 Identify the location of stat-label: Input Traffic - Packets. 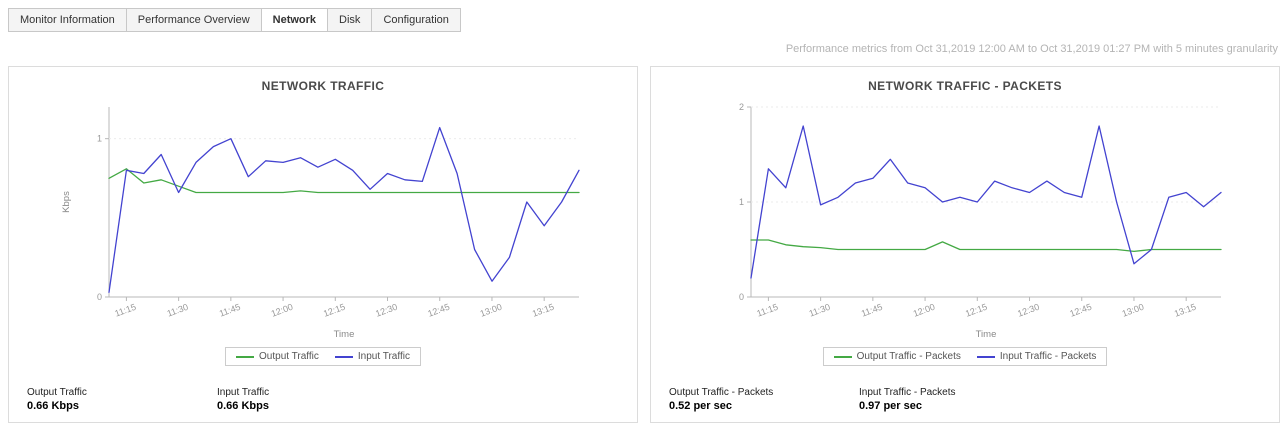
(907, 392).